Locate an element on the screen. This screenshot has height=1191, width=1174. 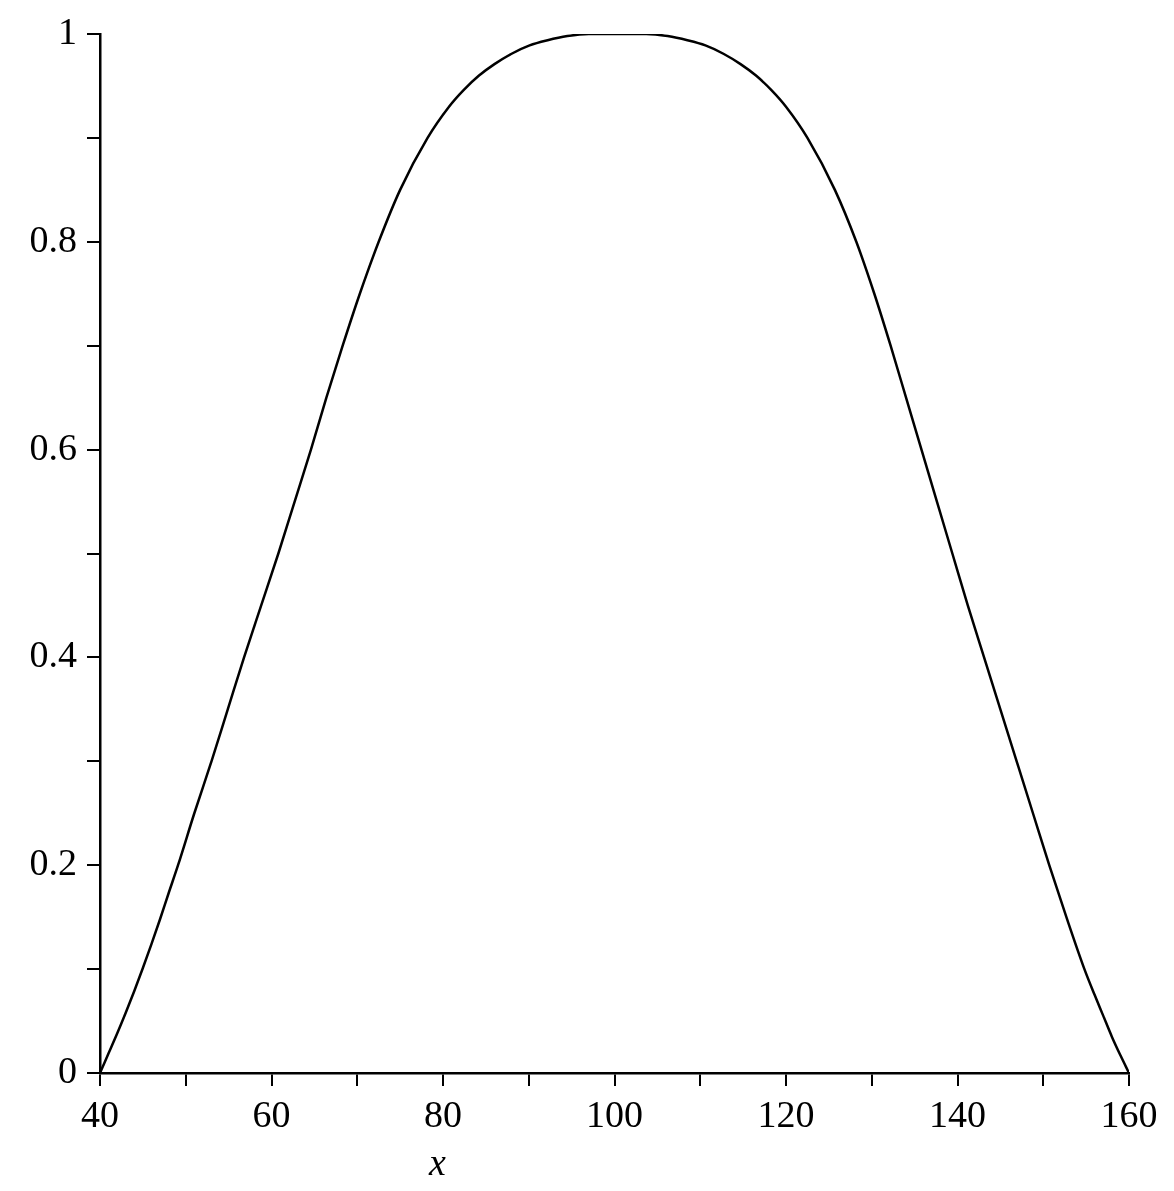
y-tick-label: 0.8 is located at coordinates (53, 238).